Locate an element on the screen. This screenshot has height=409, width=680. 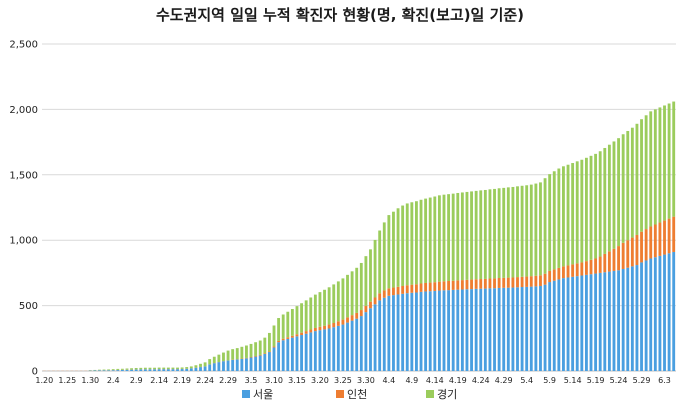
x-tick-label: 3.5 is located at coordinates (251, 380).